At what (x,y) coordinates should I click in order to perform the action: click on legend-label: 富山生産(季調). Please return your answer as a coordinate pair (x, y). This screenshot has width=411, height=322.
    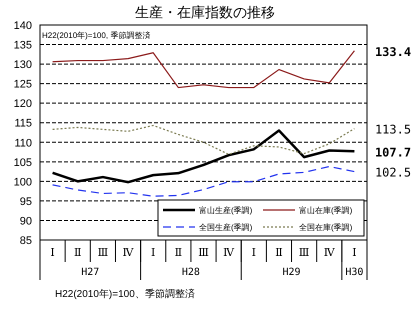
    Looking at the image, I should click on (226, 210).